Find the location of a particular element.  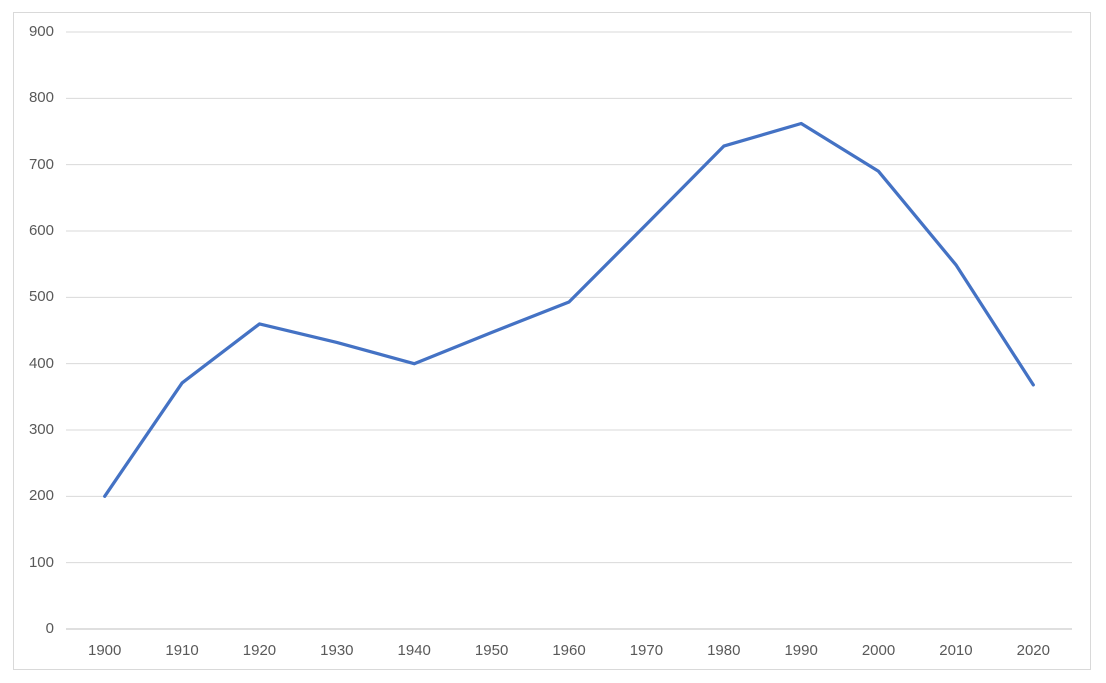

x-axis-tick-label: 1960 is located at coordinates (569, 650).